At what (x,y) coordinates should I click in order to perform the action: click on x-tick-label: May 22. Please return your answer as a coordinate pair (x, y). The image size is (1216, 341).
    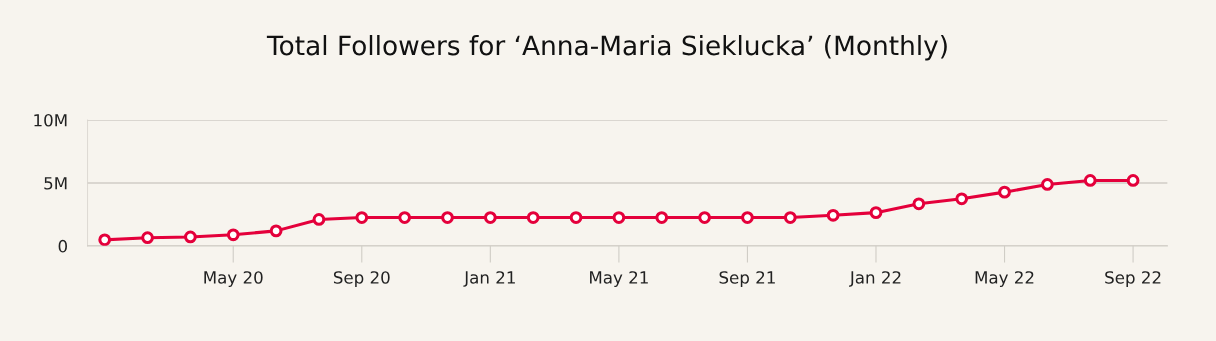
    Looking at the image, I should click on (1004, 279).